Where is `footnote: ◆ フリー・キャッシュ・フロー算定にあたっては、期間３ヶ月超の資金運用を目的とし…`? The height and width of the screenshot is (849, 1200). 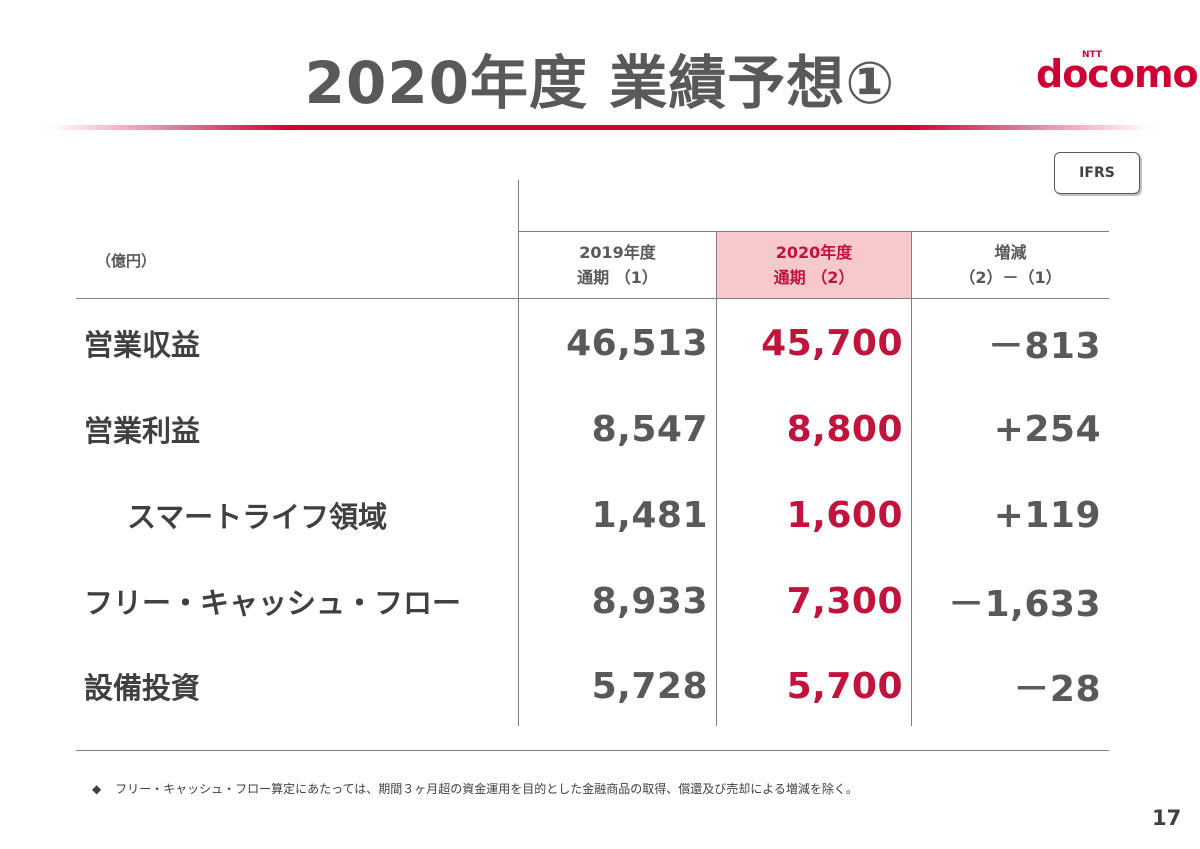
footnote: ◆ フリー・キャッシュ・フロー算定にあたっては、期間３ヶ月超の資金運用を目的とし… is located at coordinates (475, 788).